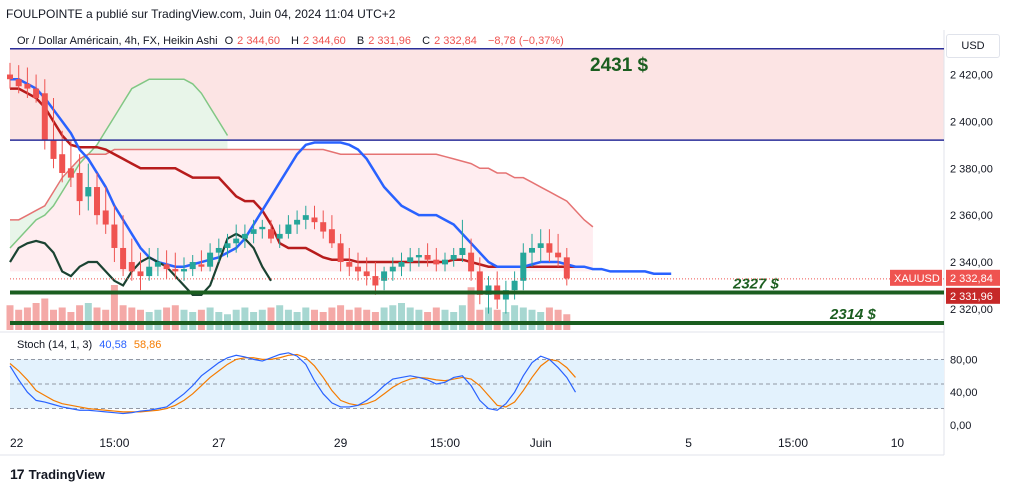 The width and height of the screenshot is (1013, 493). What do you see at coordinates (971, 122) in the screenshot?
I see `price-tick-label: 2 400,00` at bounding box center [971, 122].